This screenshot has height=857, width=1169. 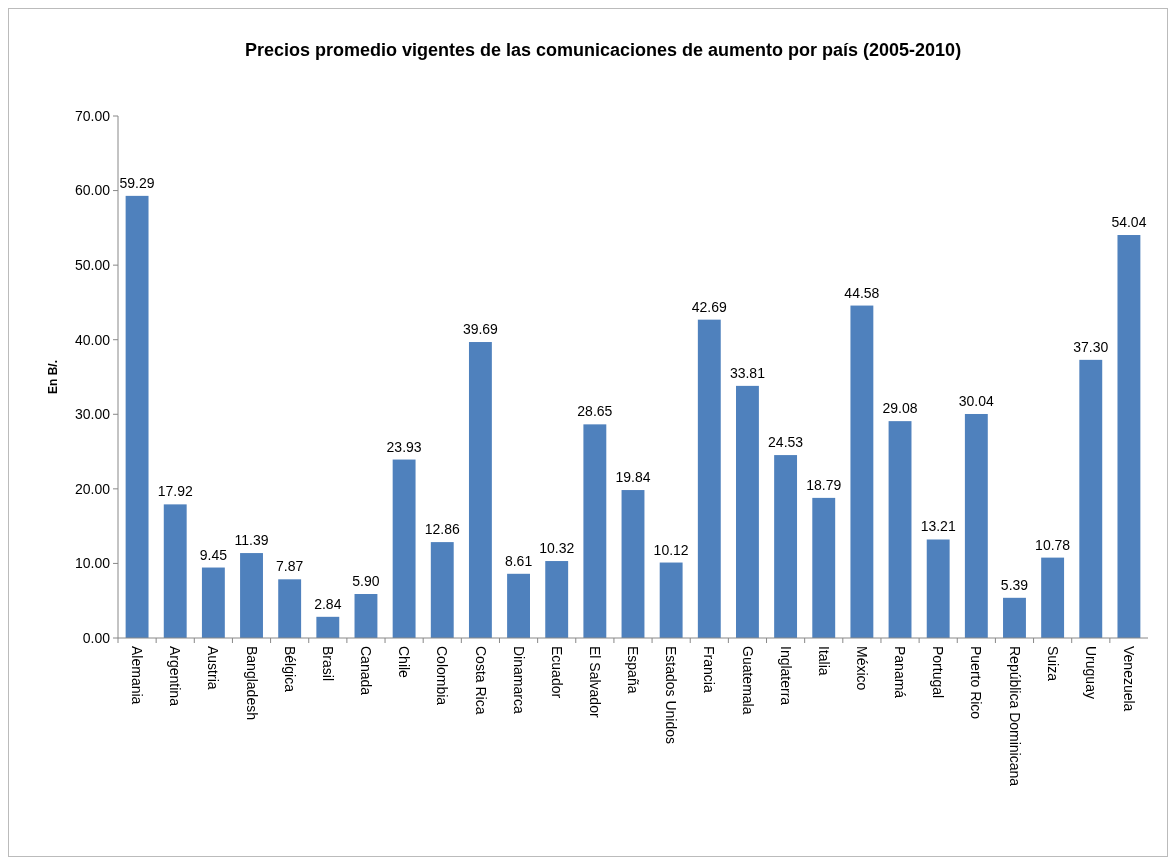 What do you see at coordinates (1052, 664) in the screenshot?
I see `x-tick-label: Suiza` at bounding box center [1052, 664].